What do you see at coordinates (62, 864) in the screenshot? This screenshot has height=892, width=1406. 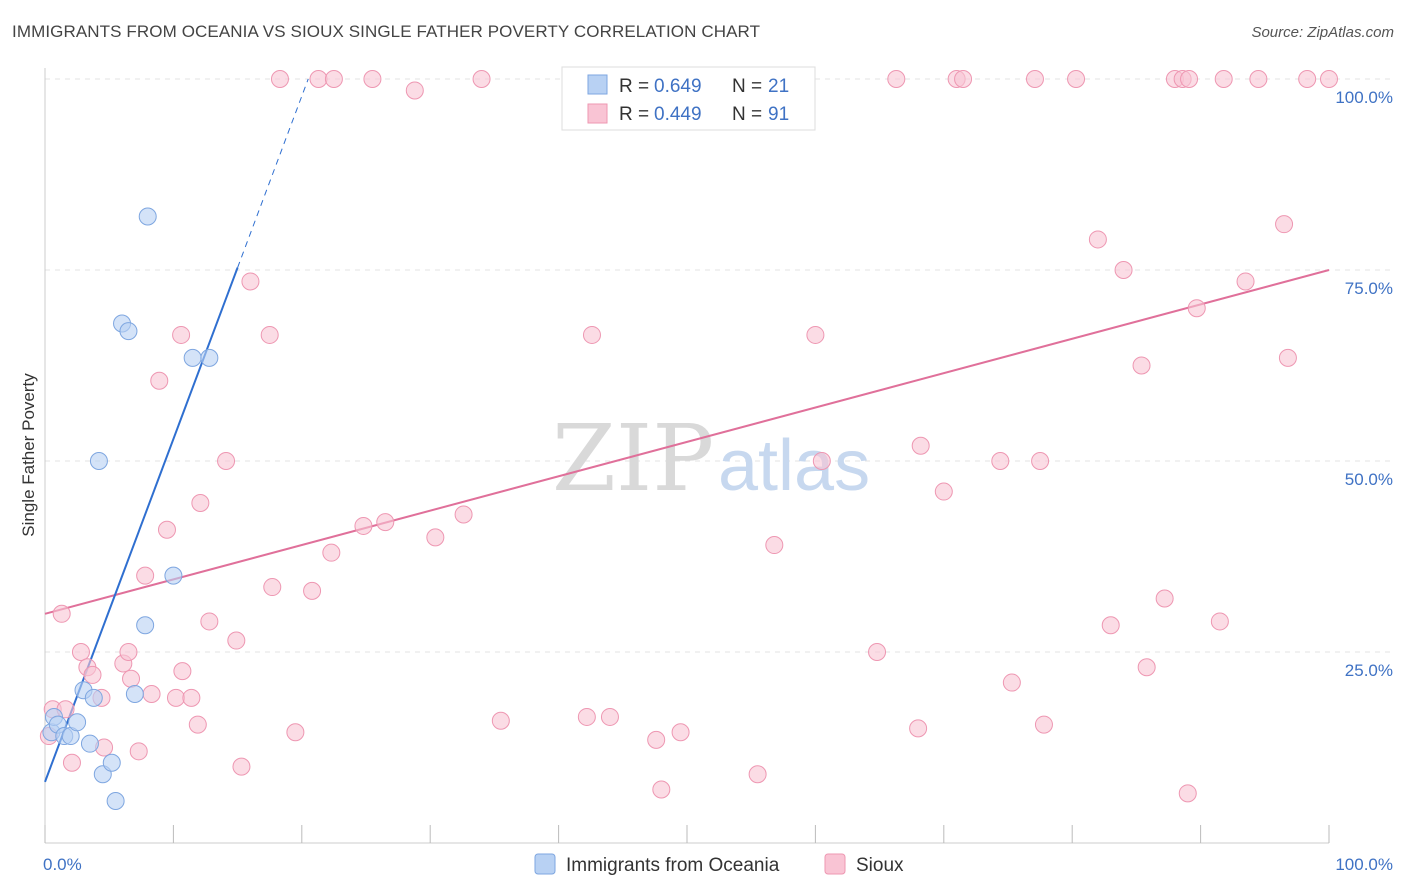 I see `x-tick-label: 0.0%` at bounding box center [62, 864].